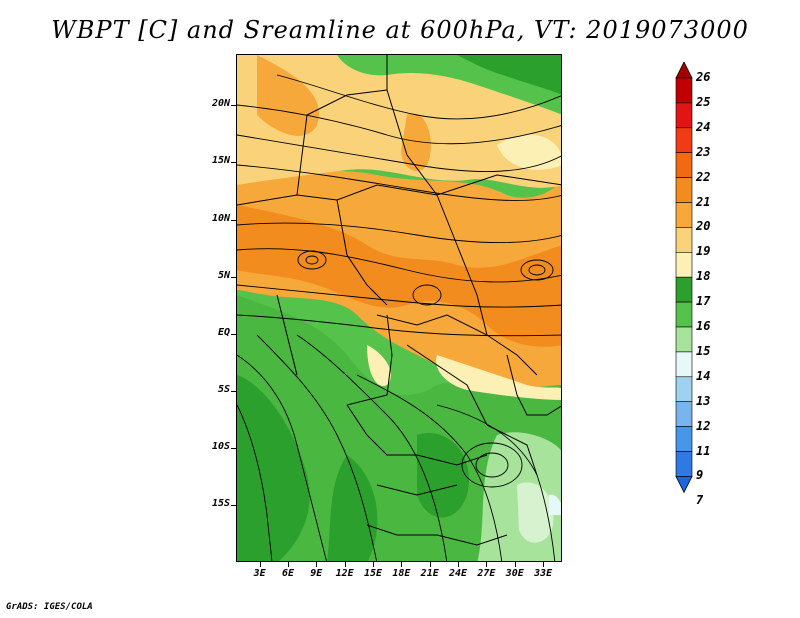  Describe the element at coordinates (373, 573) in the screenshot. I see `lon-tick-label: 15E` at that location.